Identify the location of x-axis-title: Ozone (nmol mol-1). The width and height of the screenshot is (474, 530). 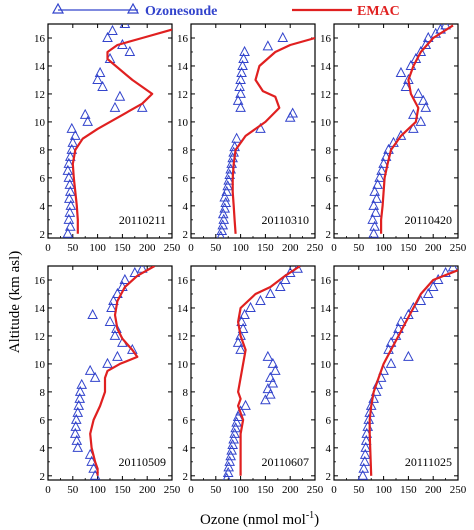
(259, 519).